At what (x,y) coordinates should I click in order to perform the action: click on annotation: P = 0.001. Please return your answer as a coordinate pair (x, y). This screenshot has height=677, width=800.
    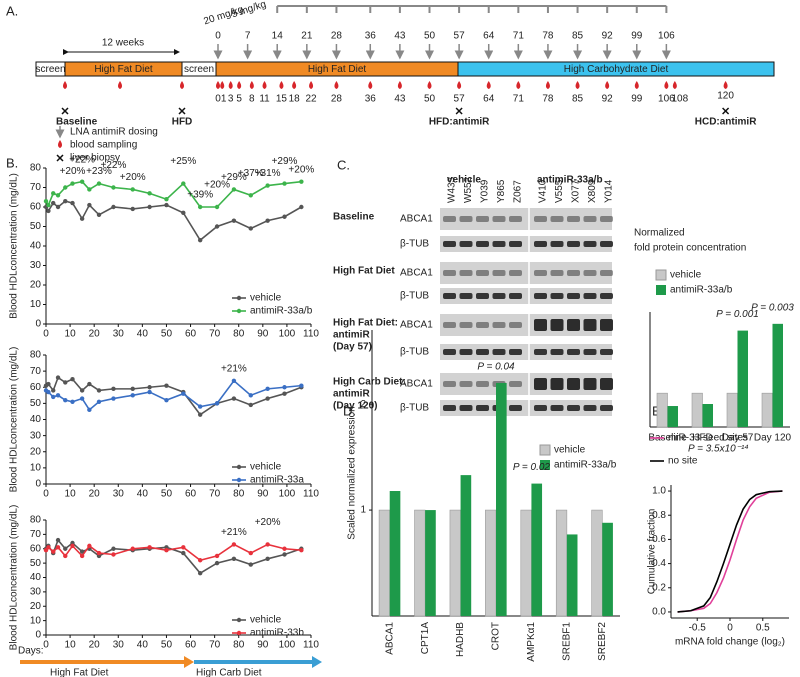
    Looking at the image, I should click on (737, 314).